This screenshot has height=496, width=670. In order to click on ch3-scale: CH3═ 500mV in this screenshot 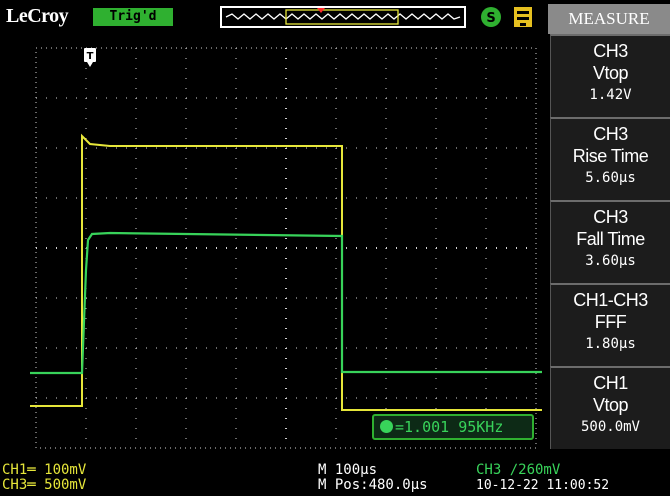, I will do `click(44, 485)`.